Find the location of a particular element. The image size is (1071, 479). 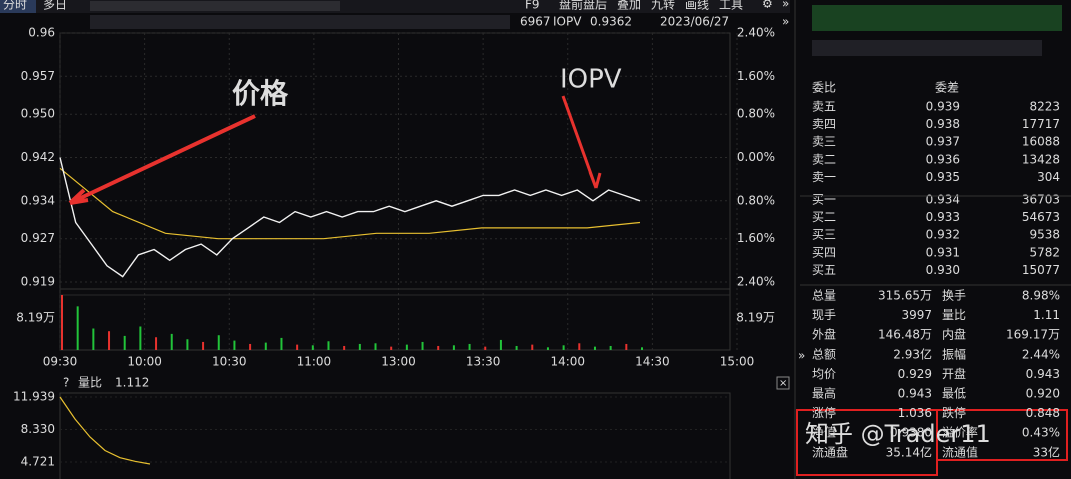

y-tick-label: 0.96 is located at coordinates (41, 33).